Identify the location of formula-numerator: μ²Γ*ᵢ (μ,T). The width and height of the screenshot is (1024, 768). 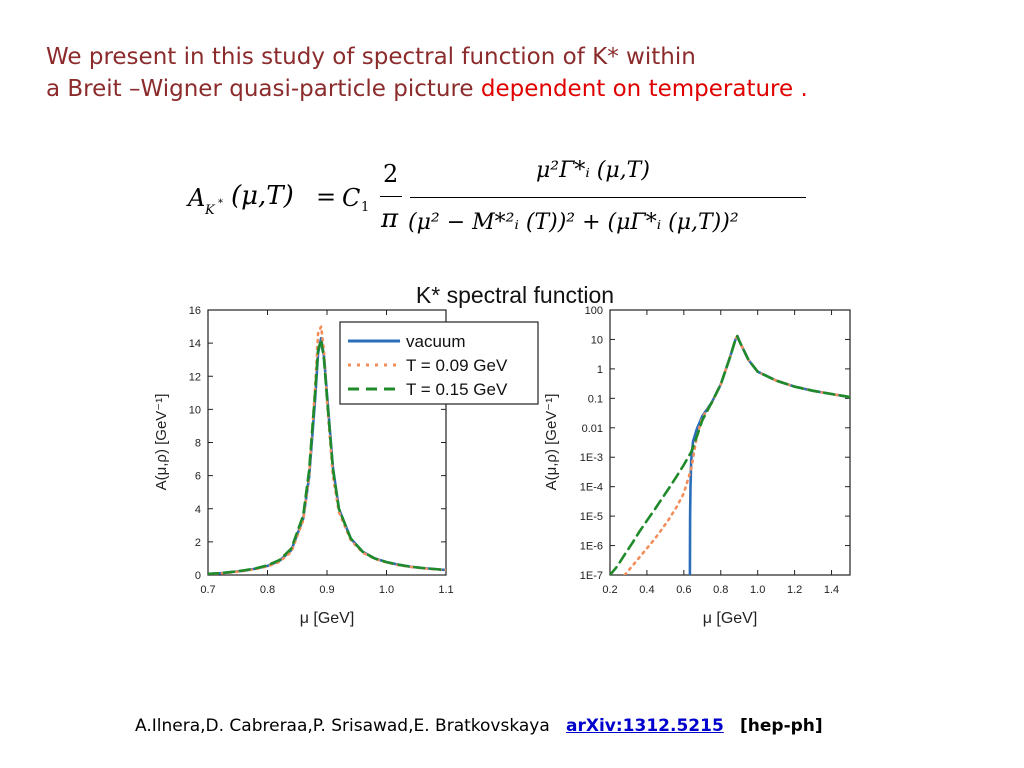
(593, 170).